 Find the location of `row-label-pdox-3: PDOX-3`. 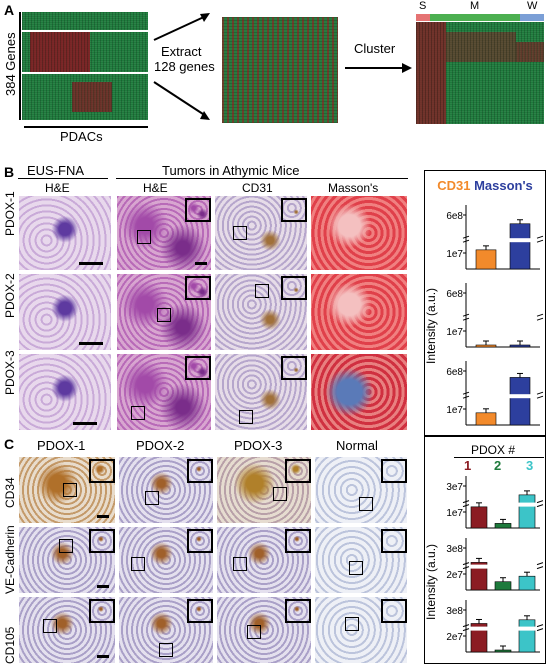

row-label-pdox-3: PDOX-3 is located at coordinates (10, 372).